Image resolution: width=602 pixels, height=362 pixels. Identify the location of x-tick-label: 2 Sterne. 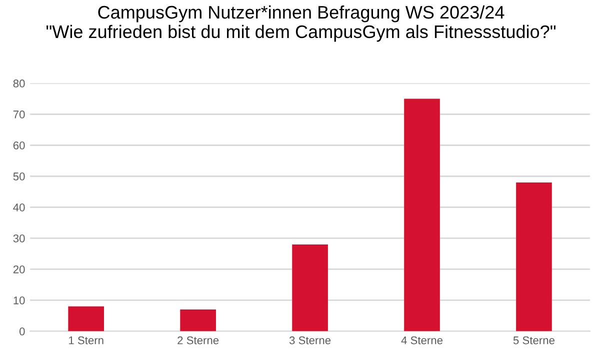
(198, 340).